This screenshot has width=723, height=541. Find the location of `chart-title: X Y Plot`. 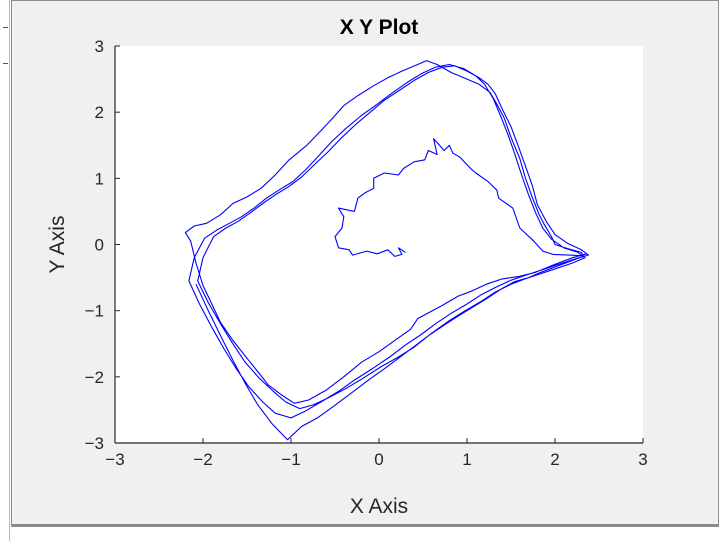

chart-title: X Y Plot is located at coordinates (379, 27).